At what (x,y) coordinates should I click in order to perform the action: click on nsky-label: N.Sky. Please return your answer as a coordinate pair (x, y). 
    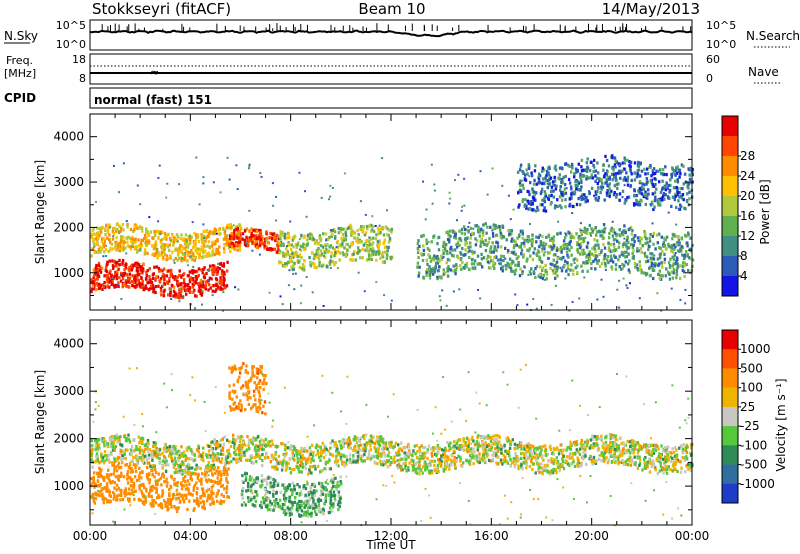
    Looking at the image, I should click on (21, 36).